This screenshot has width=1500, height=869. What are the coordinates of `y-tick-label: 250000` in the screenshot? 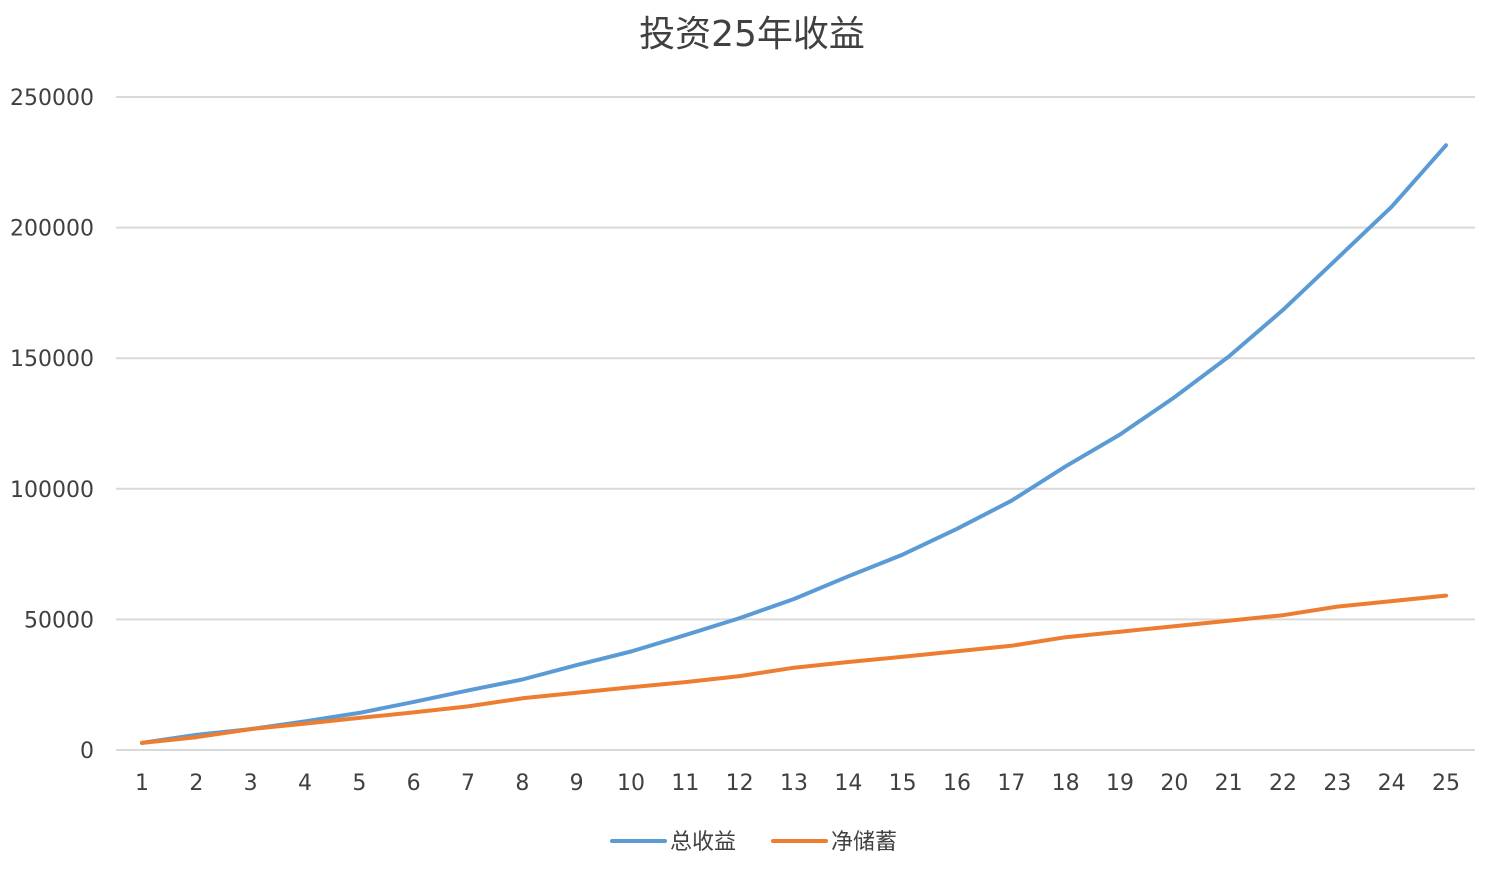 It's located at (52, 98).